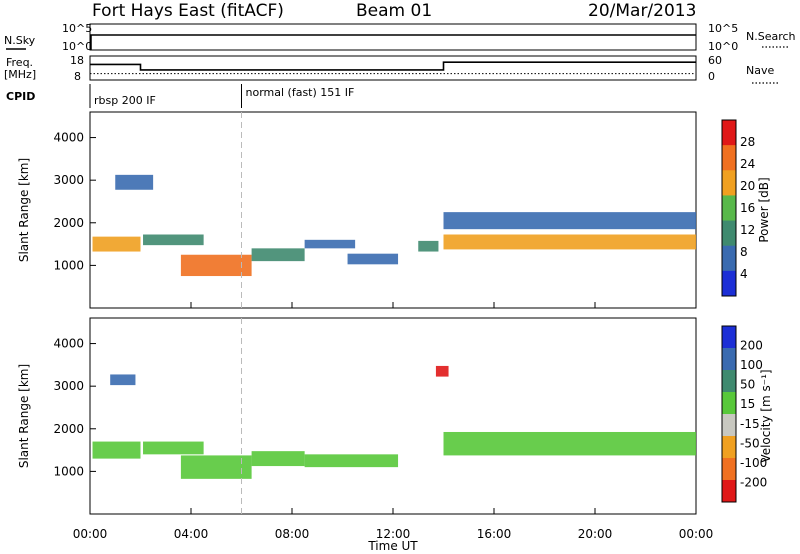 The height and width of the screenshot is (554, 800). What do you see at coordinates (751, 346) in the screenshot?
I see `velocity-colorbar-tick: 200` at bounding box center [751, 346].